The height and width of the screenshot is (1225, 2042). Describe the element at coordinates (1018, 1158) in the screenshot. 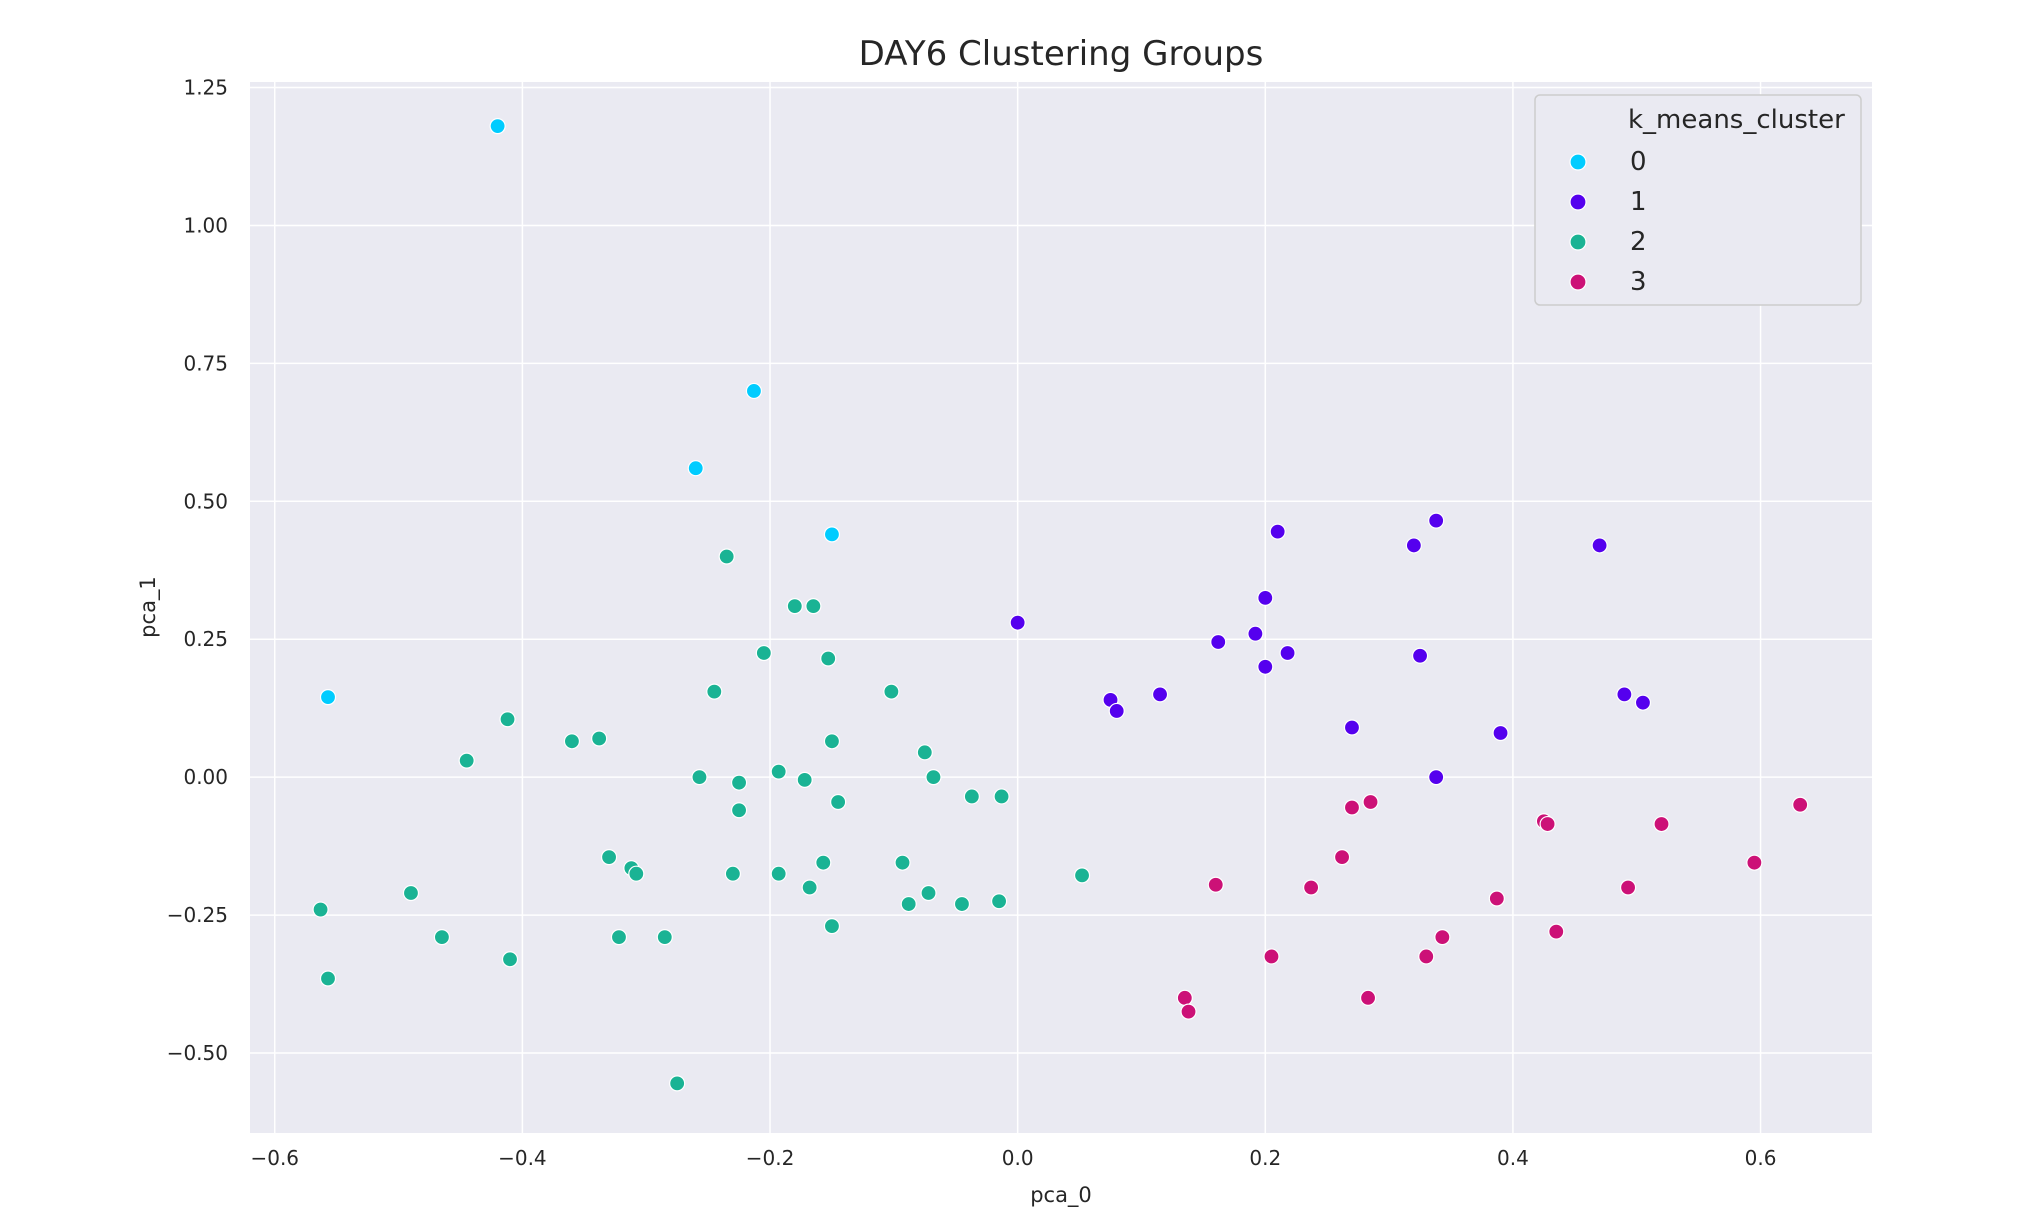

I see `x-tick-label: 0.0` at that location.